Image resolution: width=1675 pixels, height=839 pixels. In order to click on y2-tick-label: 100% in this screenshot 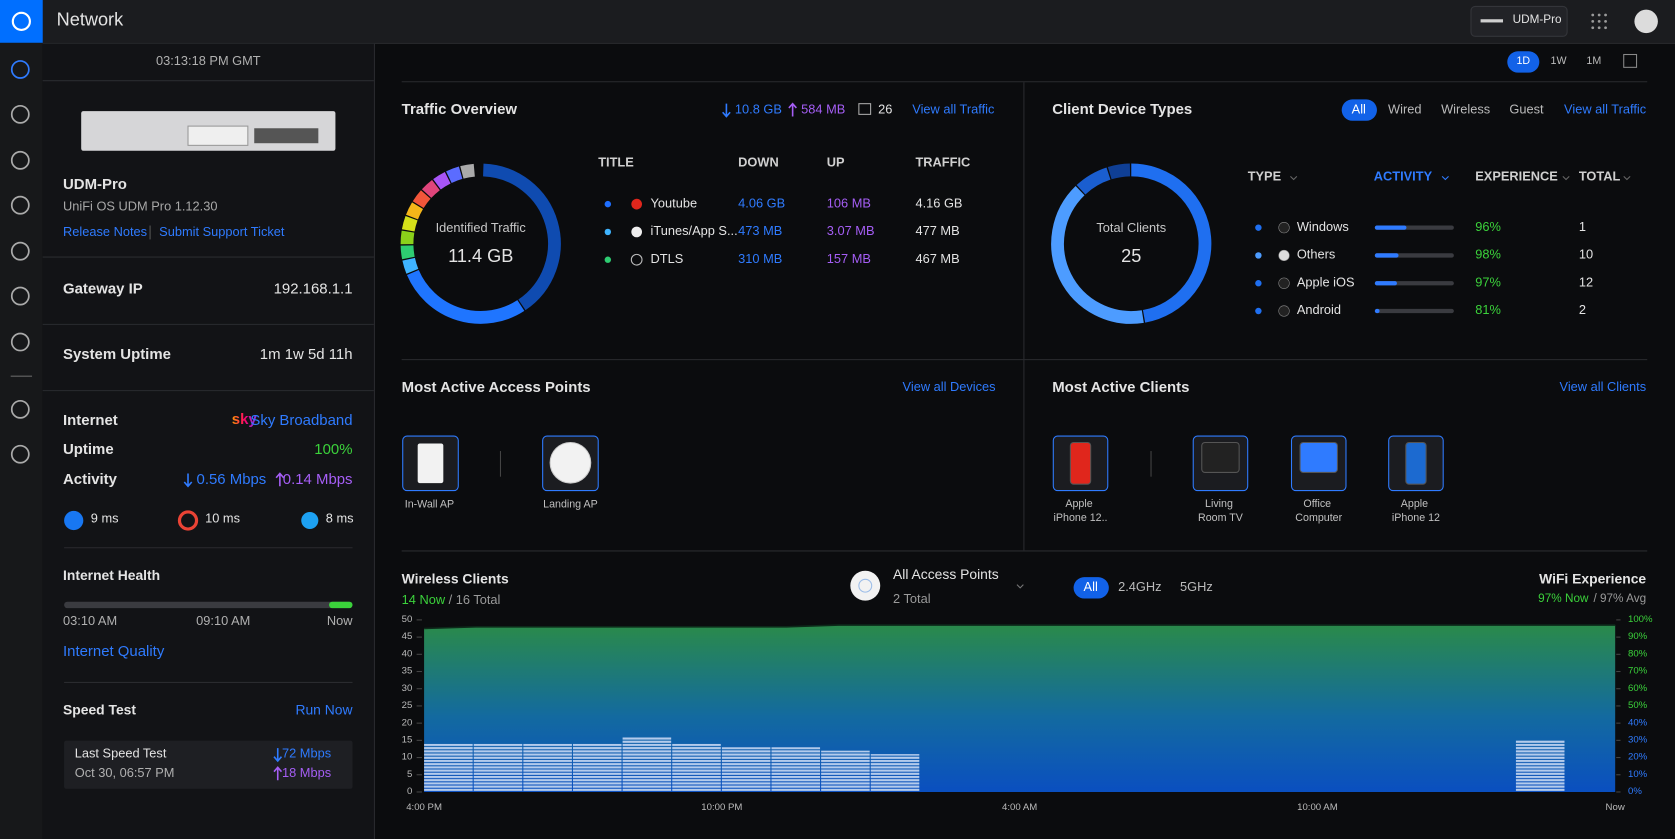, I will do `click(1640, 619)`.